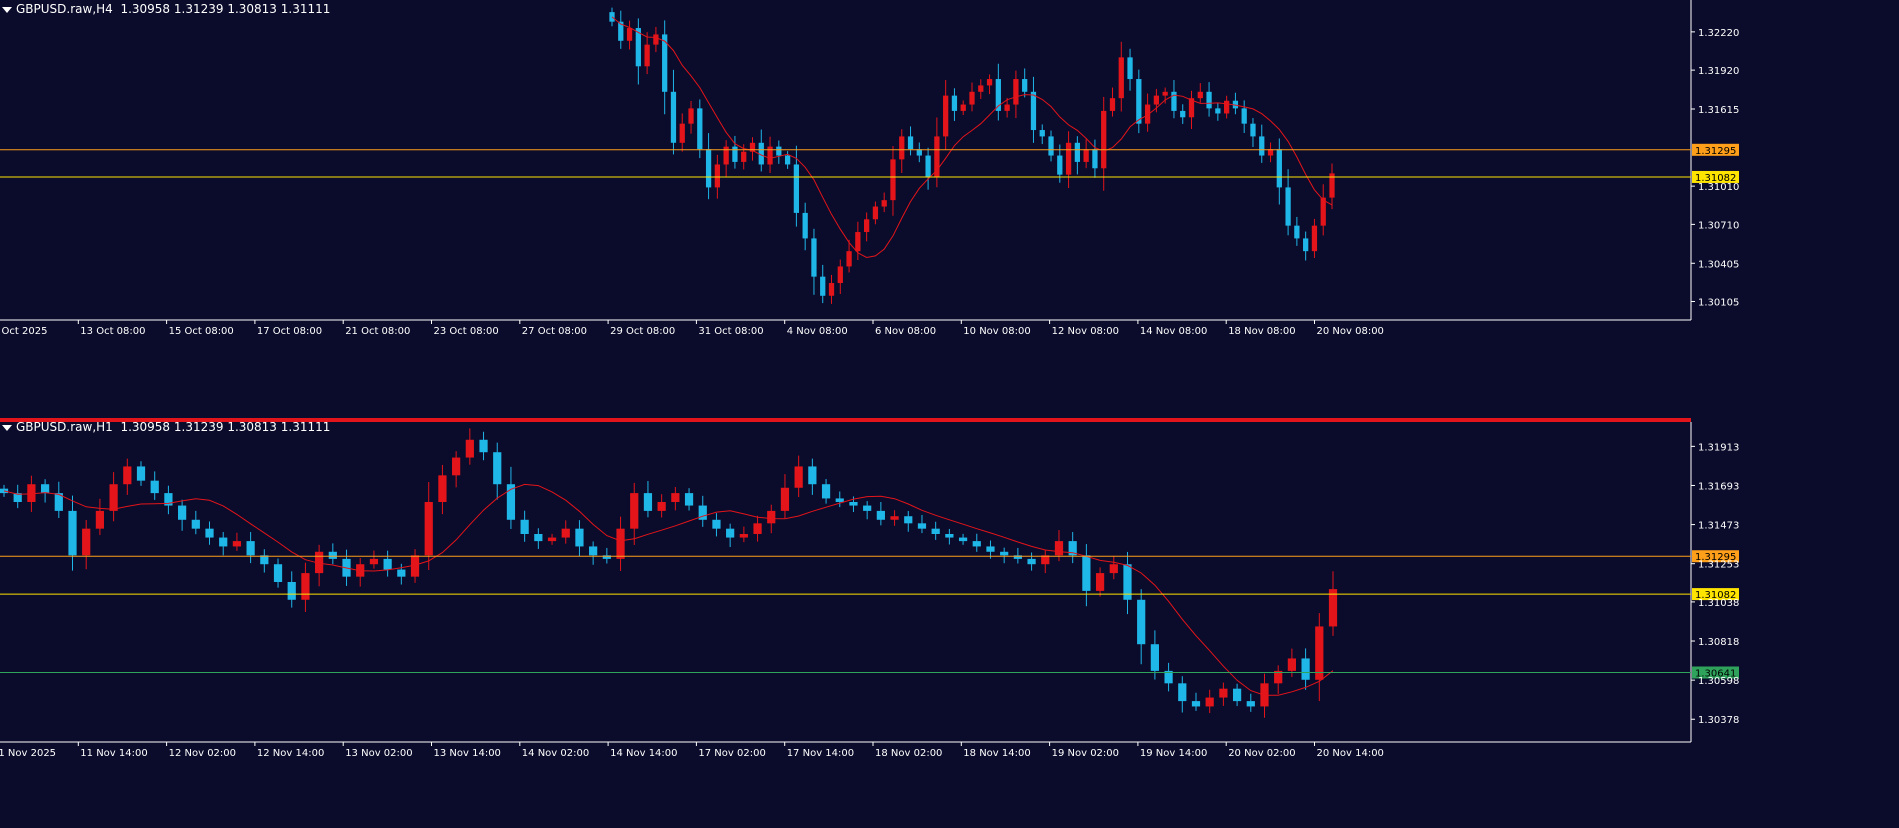  What do you see at coordinates (112, 331) in the screenshot?
I see `x-tick-label: 13 Oct 08:00` at bounding box center [112, 331].